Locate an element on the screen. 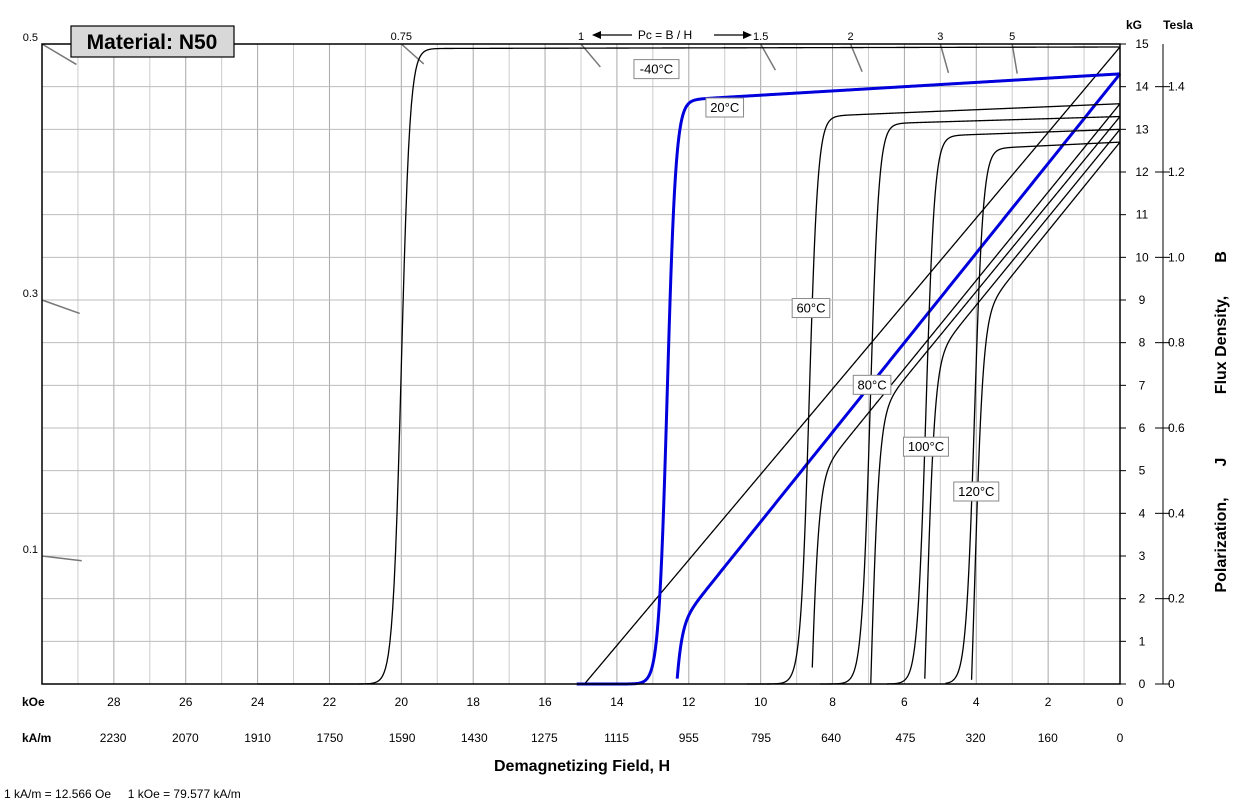 Image resolution: width=1242 pixels, height=808 pixels. y-unit-tesla: Tesla is located at coordinates (1178, 25).